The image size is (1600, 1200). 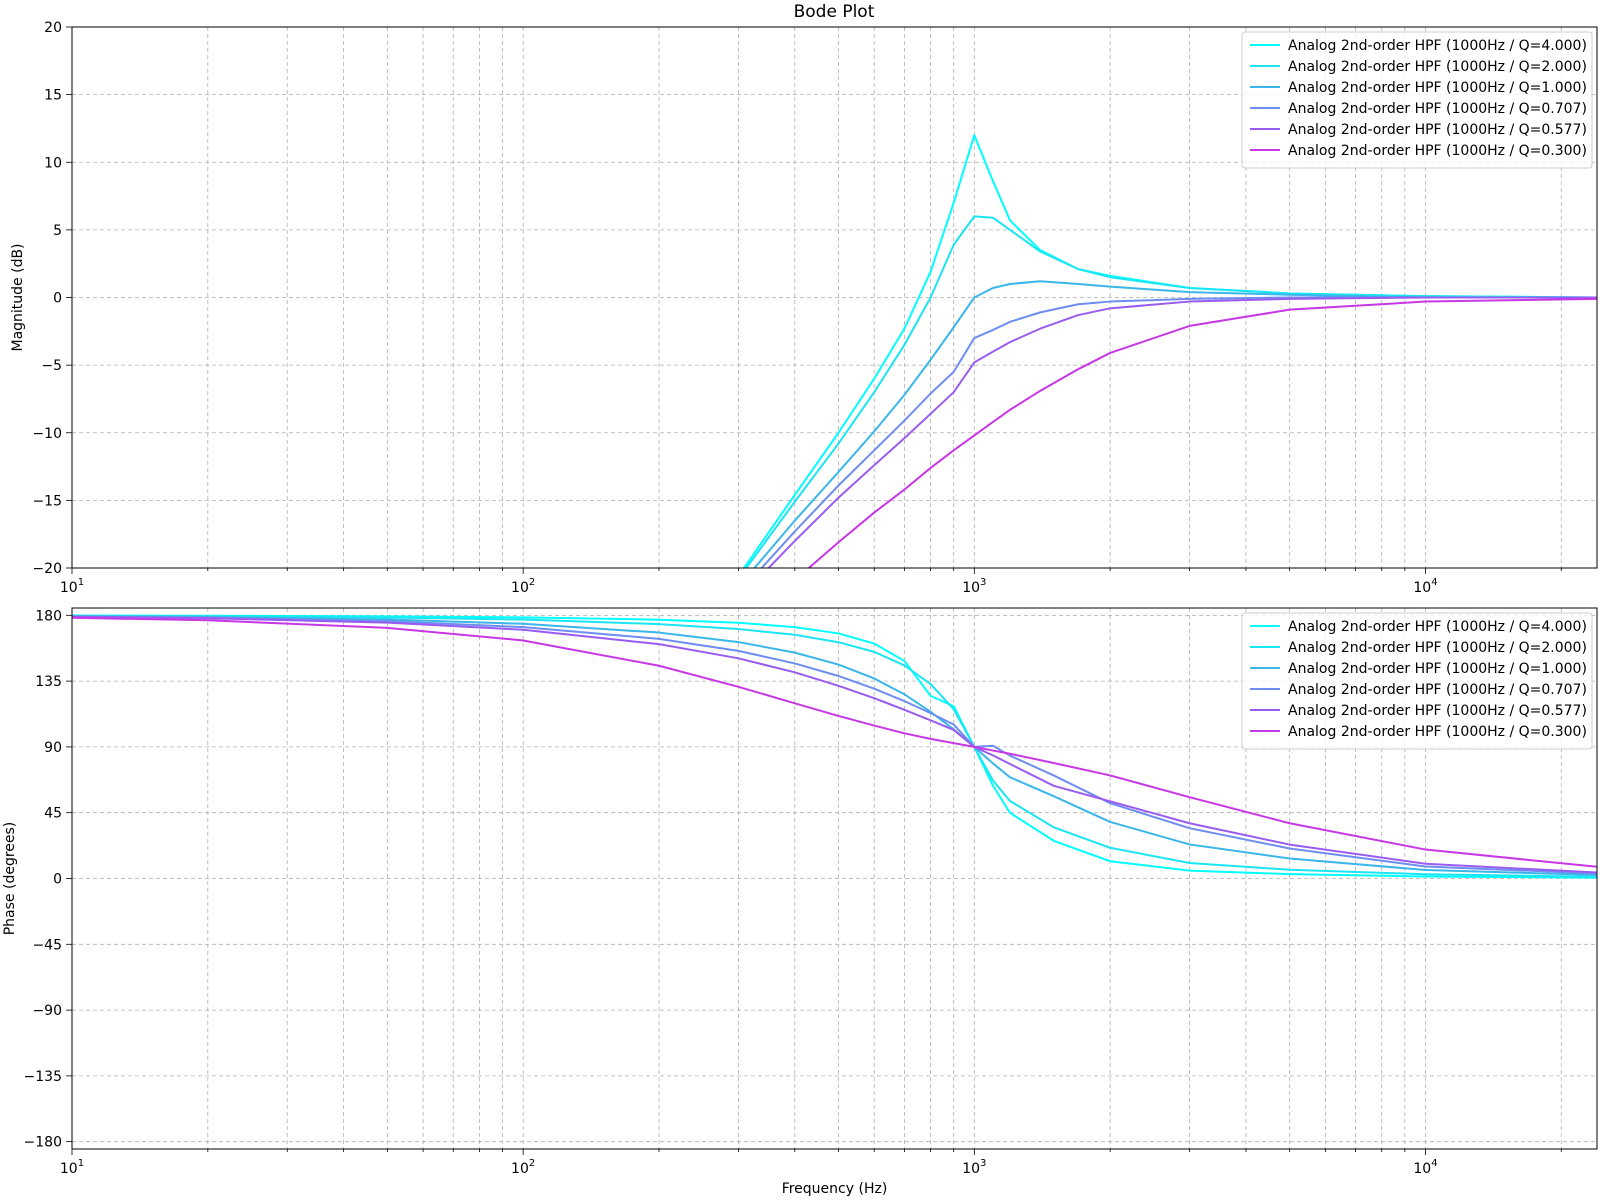 I want to click on y-tick-label: 45, so click(x=53, y=814).